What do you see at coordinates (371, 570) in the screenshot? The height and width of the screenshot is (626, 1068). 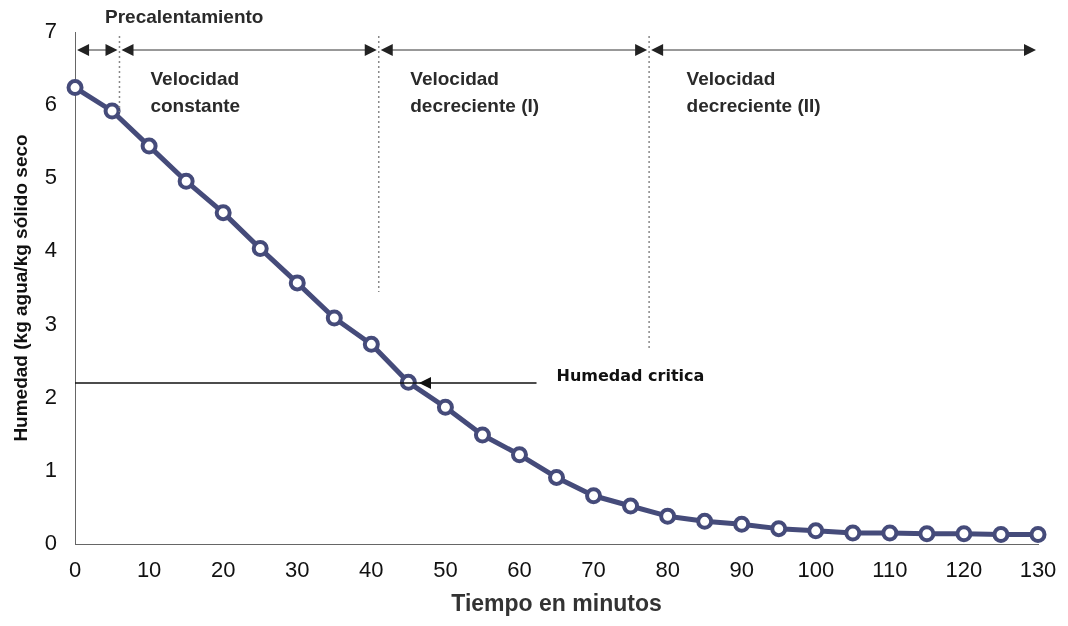 I see `x-tick-label: 40` at bounding box center [371, 570].